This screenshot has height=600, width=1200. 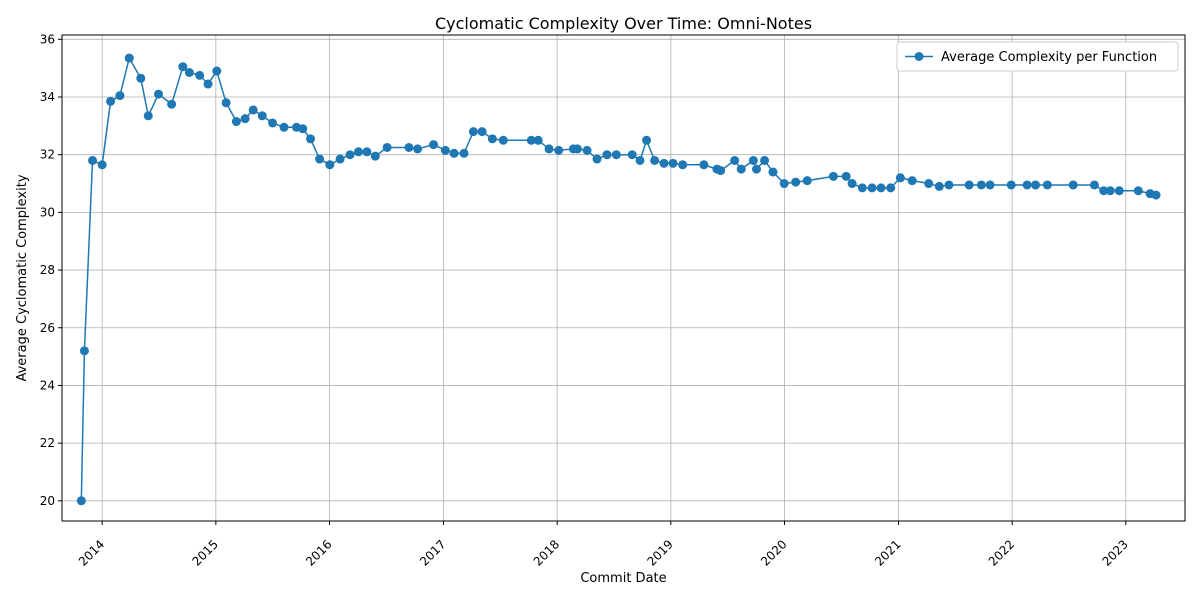 I want to click on y-axis-label: Average Cyclomatic Complexity, so click(x=22, y=277).